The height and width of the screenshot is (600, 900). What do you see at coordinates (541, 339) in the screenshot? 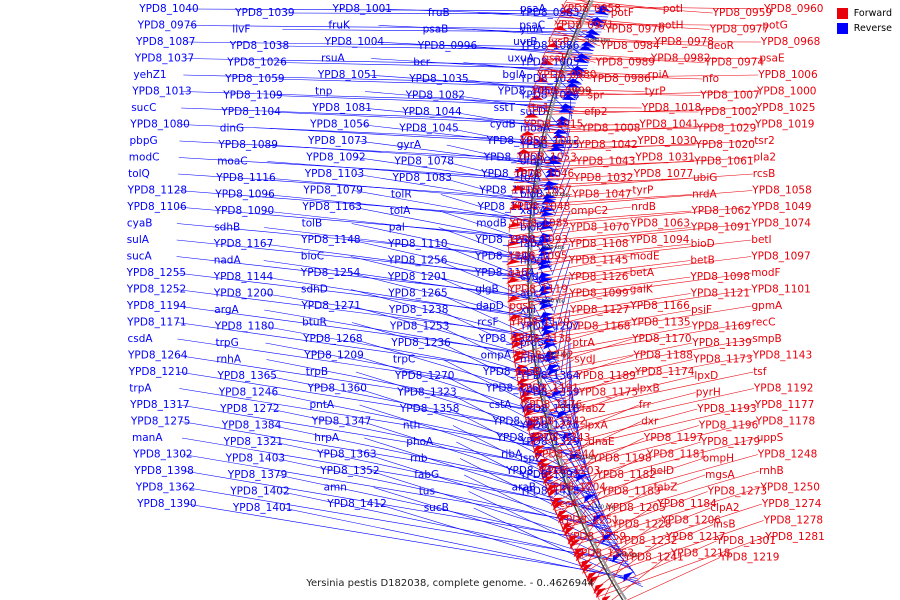
I see `forward-gene-label: YPD8_1136` at bounding box center [541, 339].